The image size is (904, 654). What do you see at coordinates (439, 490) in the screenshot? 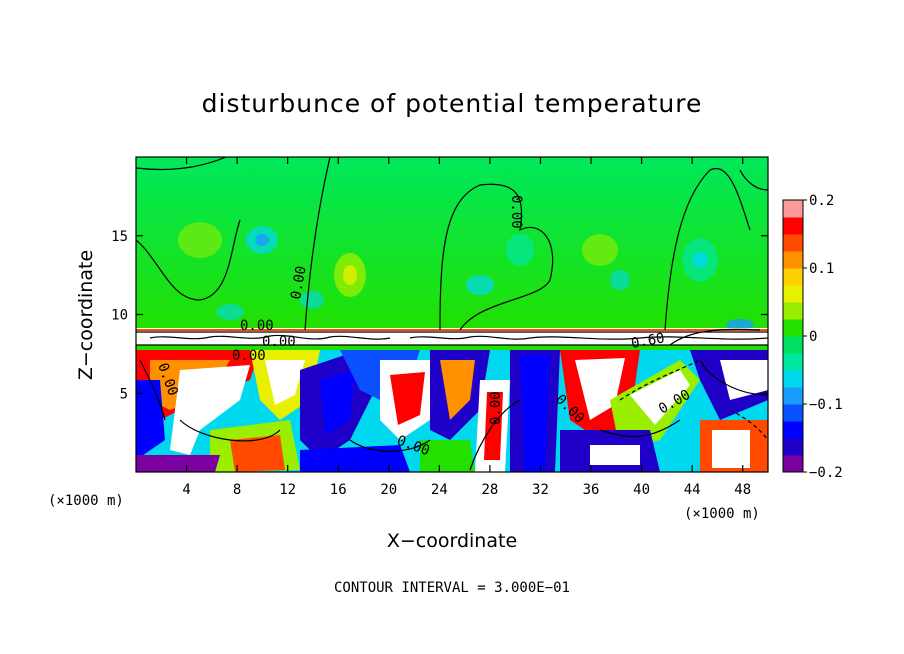
I see `x-tick-label: 24` at bounding box center [439, 490].